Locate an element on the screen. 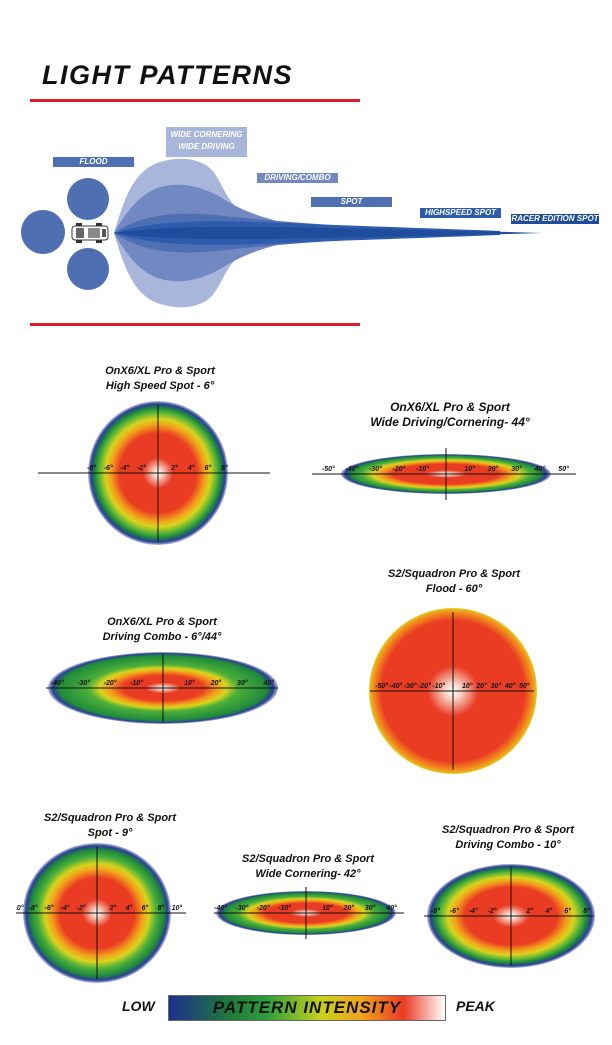  wide-cornering-tag-line2: WIDE DRIVING is located at coordinates (206, 146).